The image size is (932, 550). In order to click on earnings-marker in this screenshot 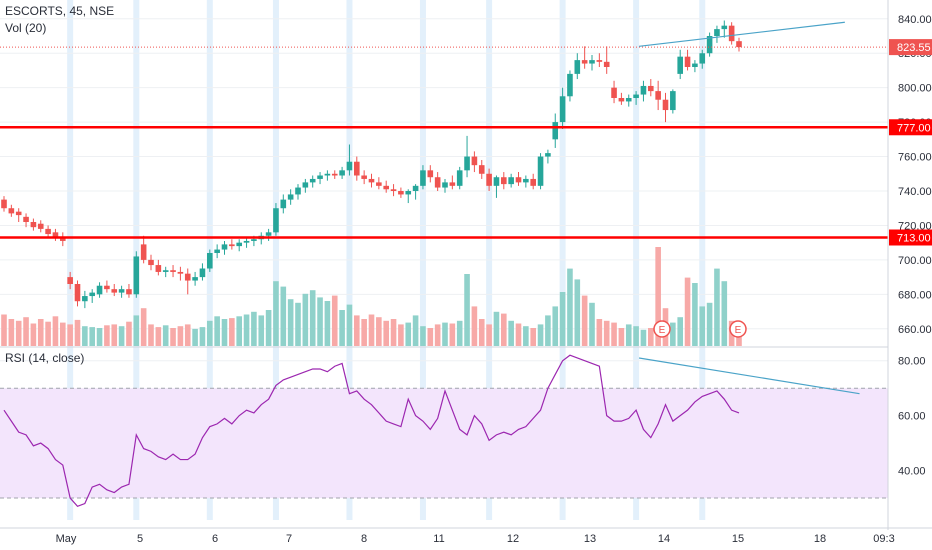, I will do `click(738, 329)`.